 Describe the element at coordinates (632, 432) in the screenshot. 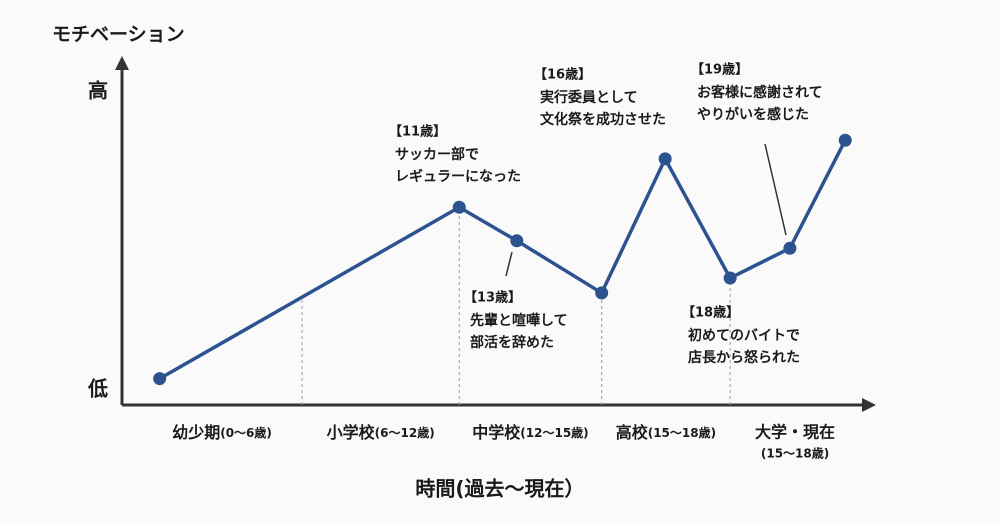

I see `period-name: 高校` at that location.